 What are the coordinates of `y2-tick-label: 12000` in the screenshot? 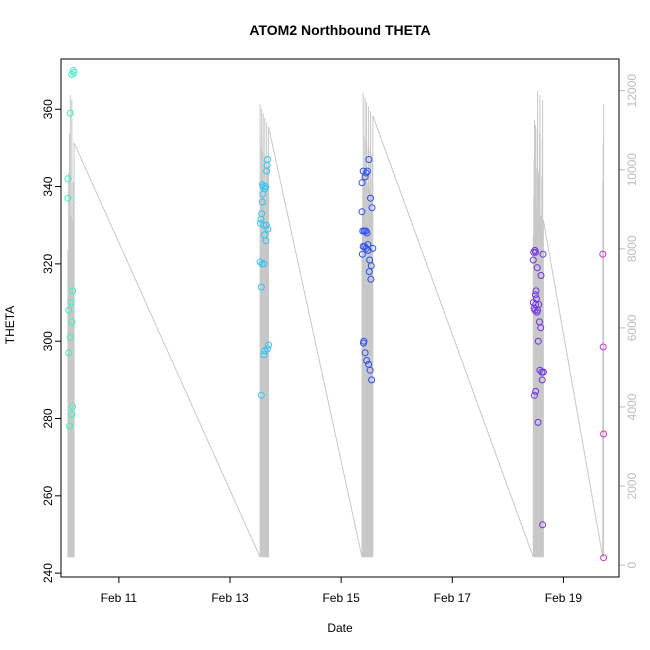 It's located at (632, 91).